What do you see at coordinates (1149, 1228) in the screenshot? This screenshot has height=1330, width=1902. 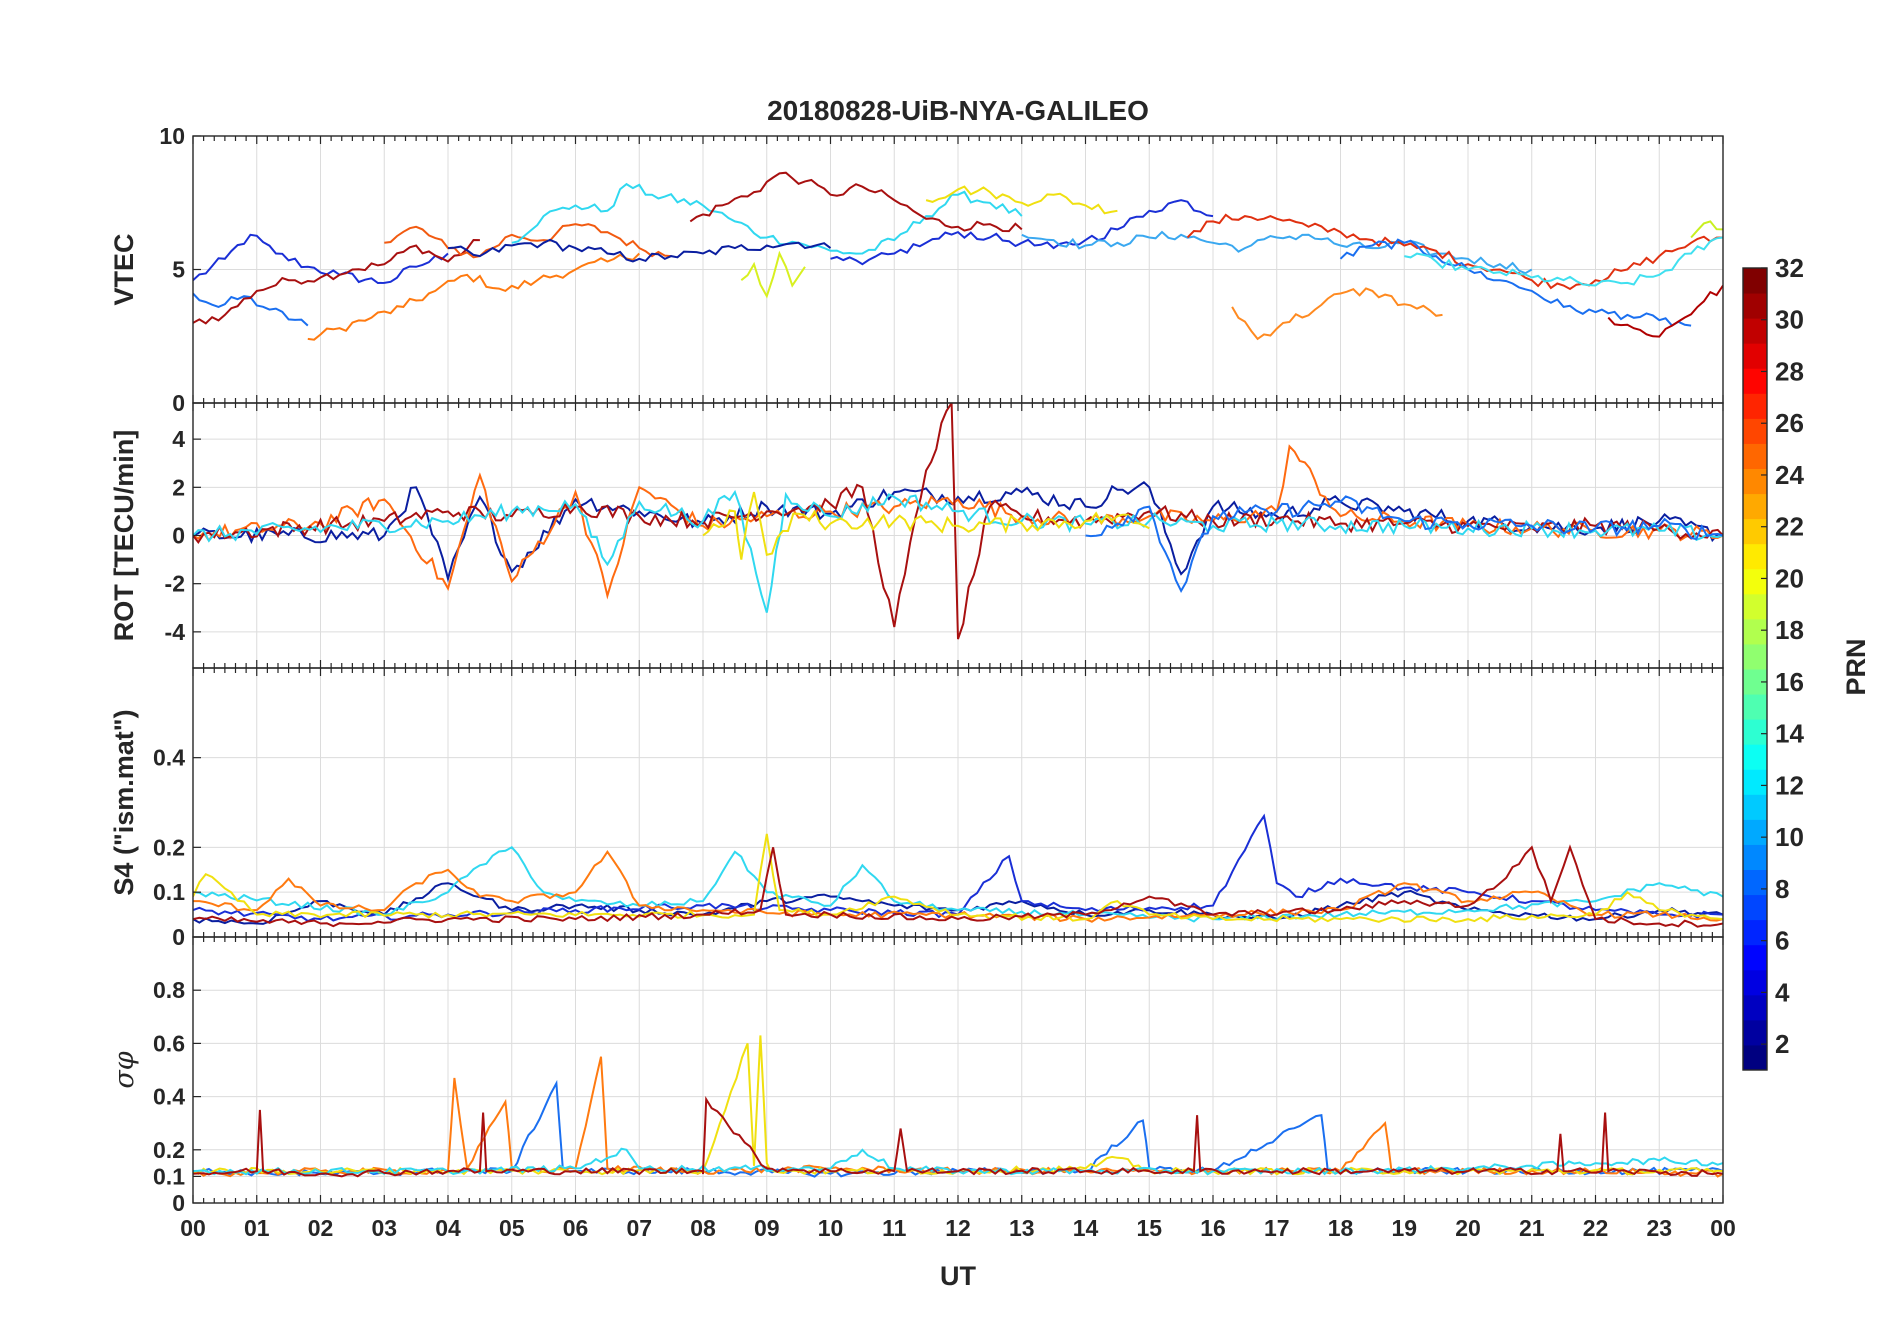 I see `x-tick-label: 15` at bounding box center [1149, 1228].